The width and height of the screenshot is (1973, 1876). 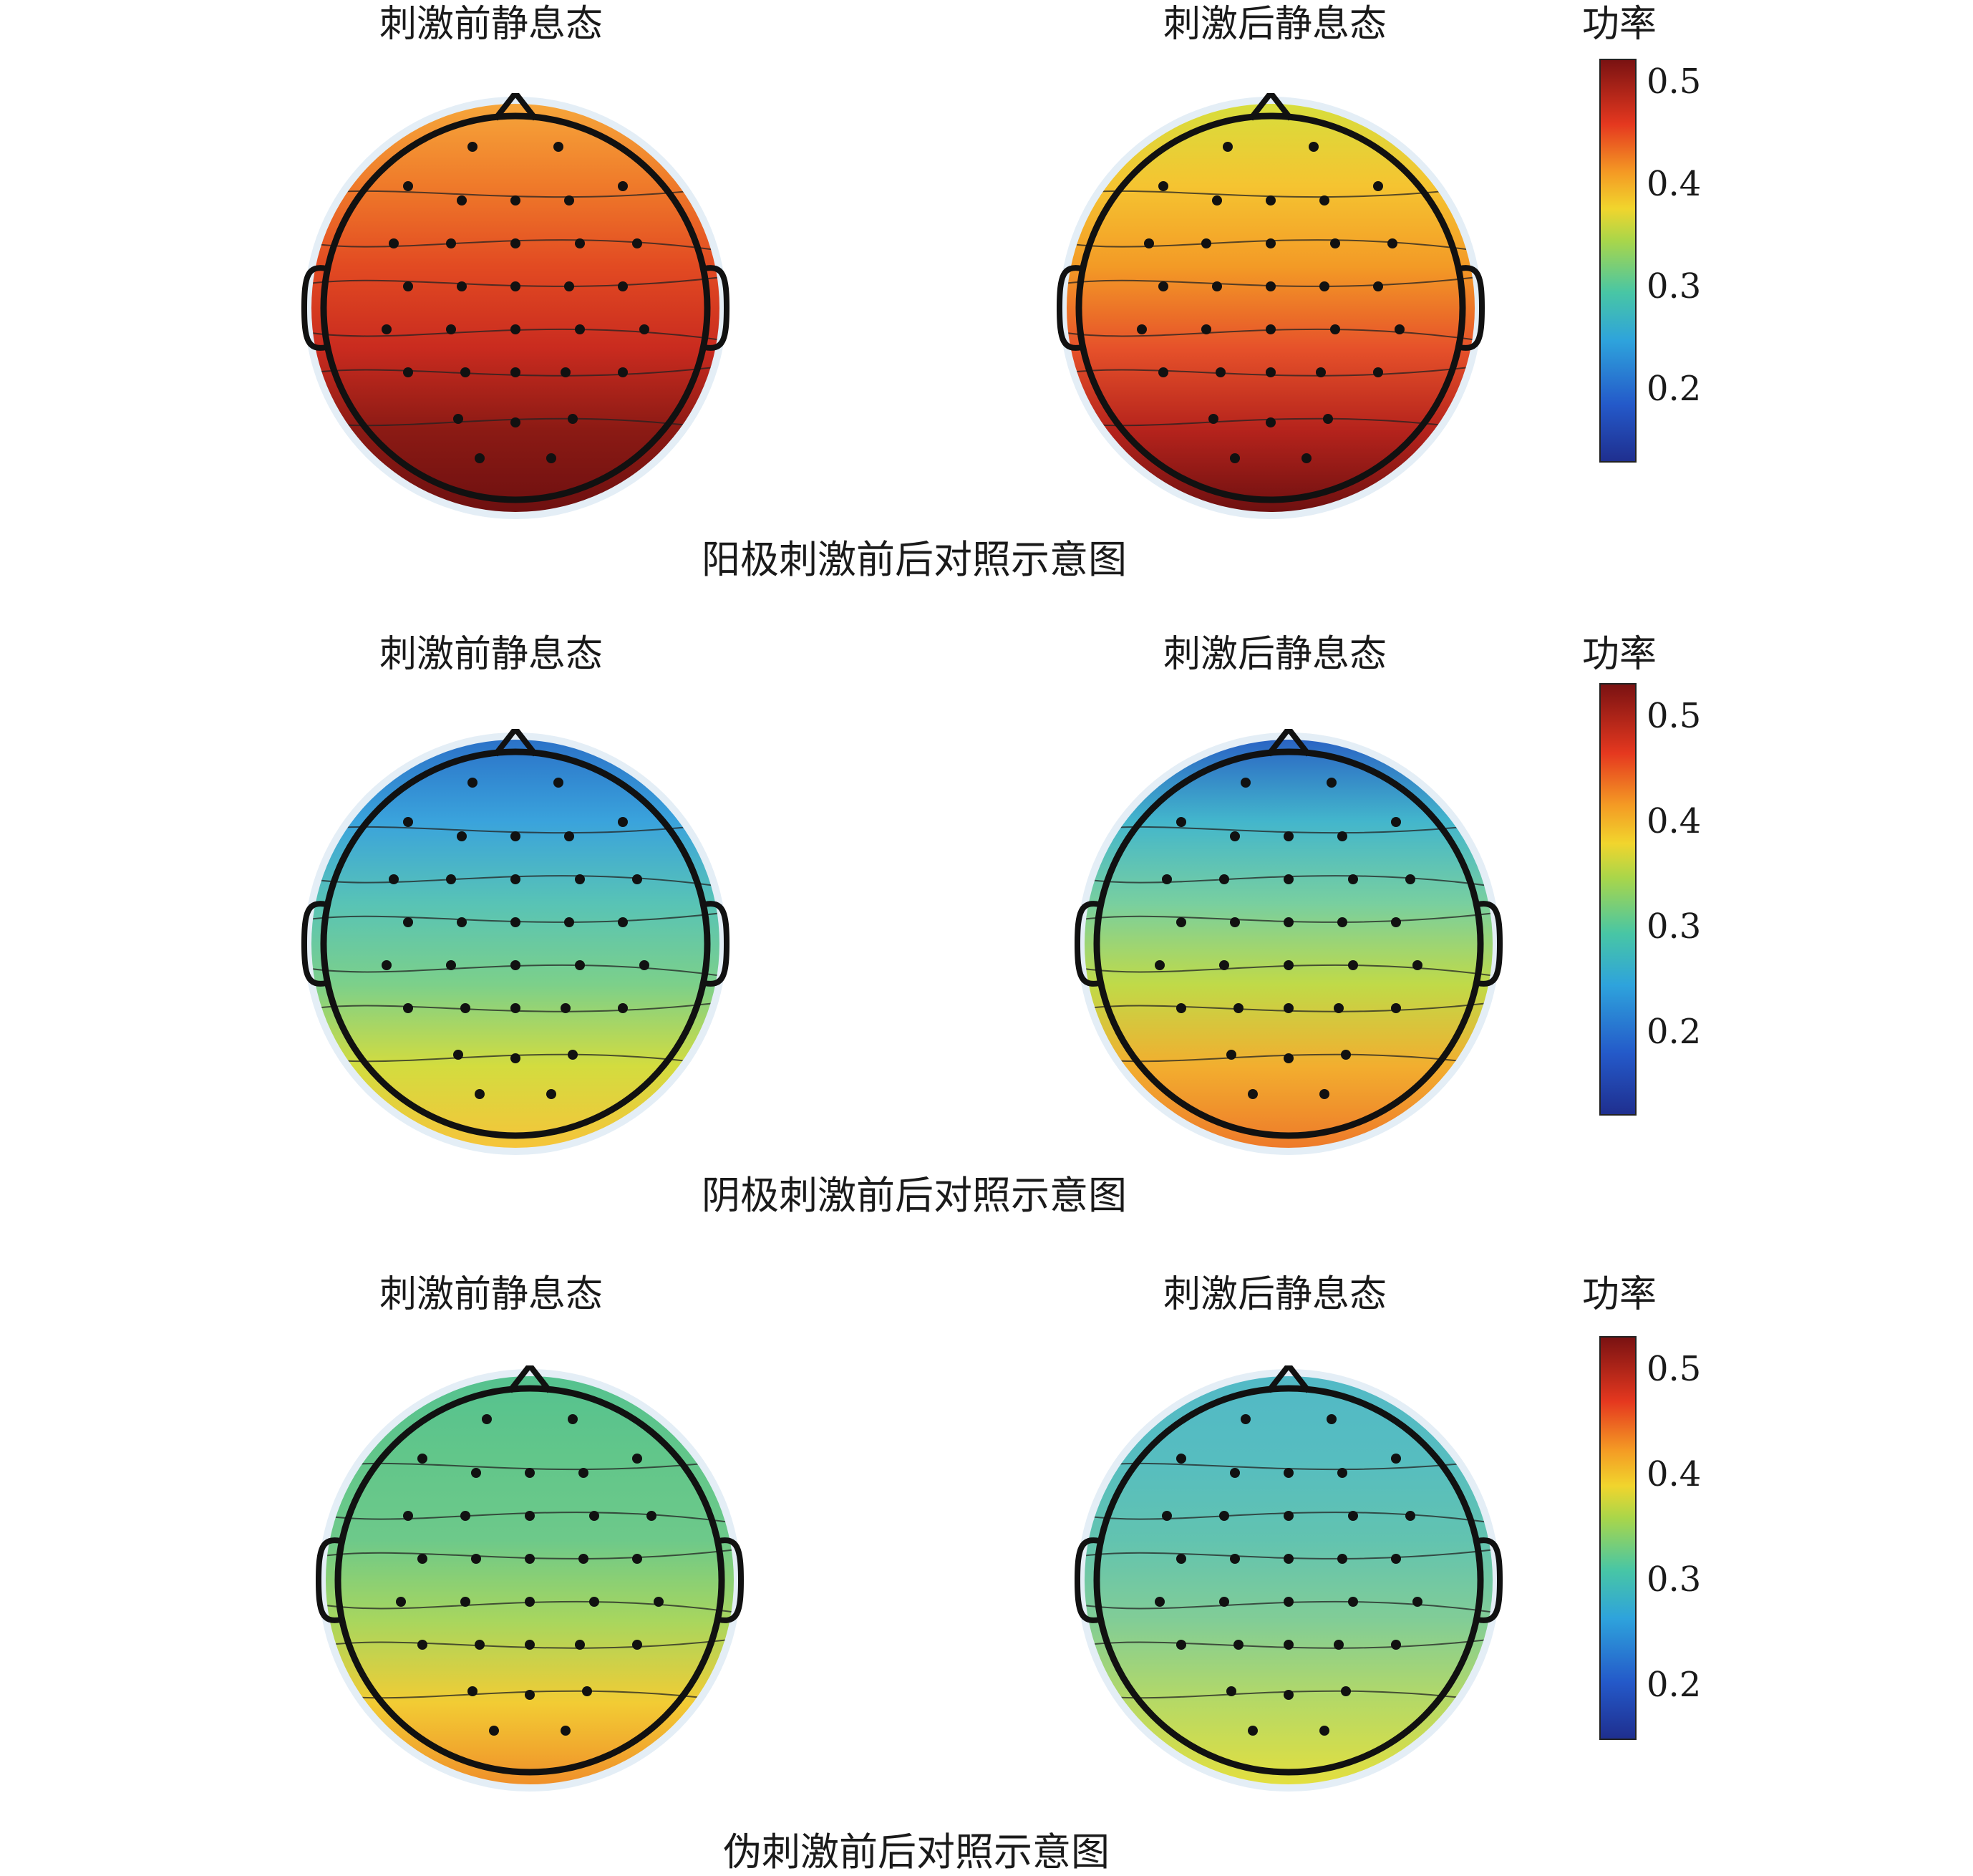 What do you see at coordinates (515, 306) in the screenshot?
I see `topomap-anode-before` at bounding box center [515, 306].